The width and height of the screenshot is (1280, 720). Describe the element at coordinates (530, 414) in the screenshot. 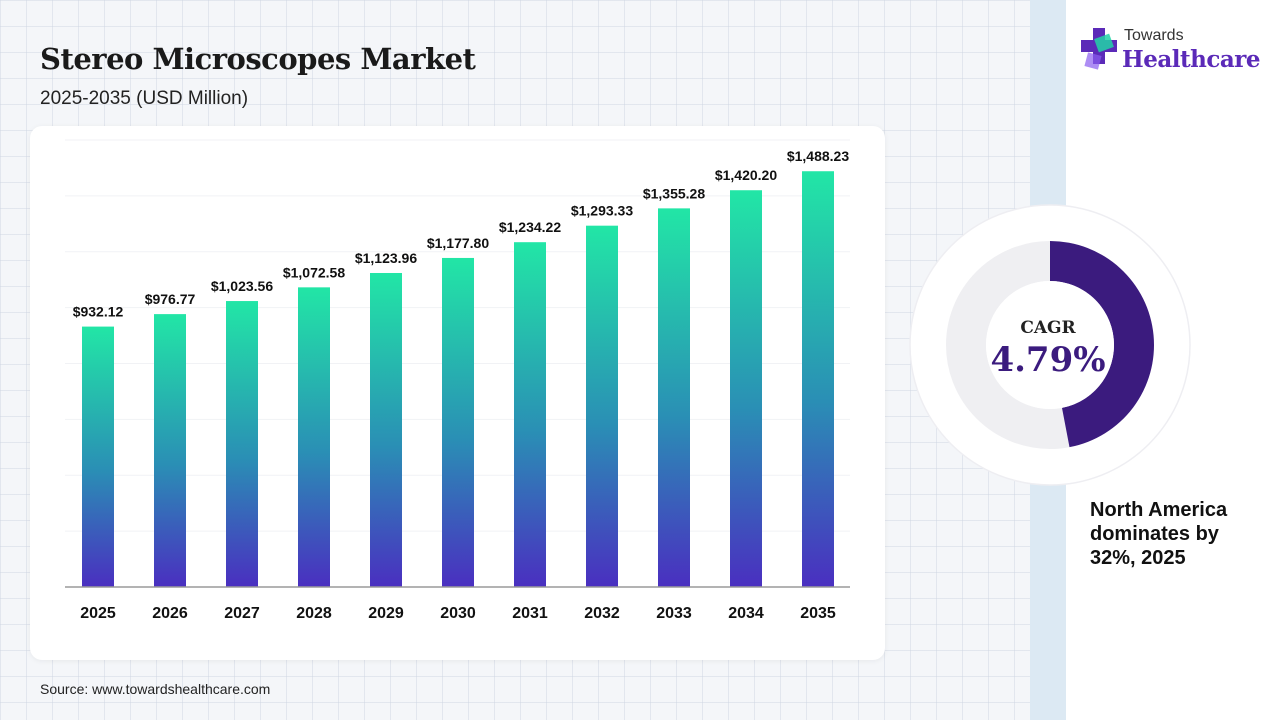

I see `bar-2031` at that location.